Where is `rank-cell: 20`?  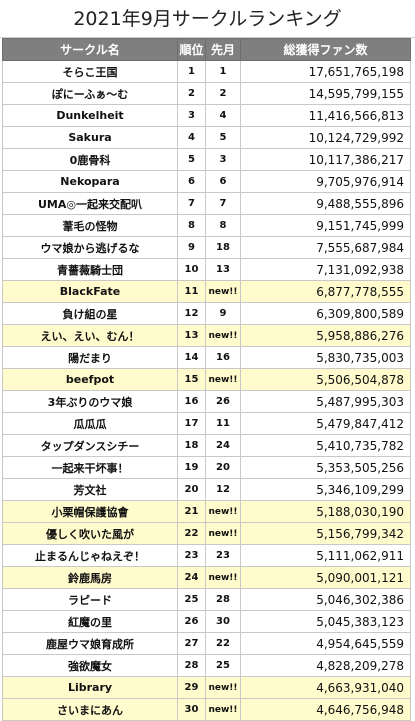
rank-cell: 20 is located at coordinates (191, 489).